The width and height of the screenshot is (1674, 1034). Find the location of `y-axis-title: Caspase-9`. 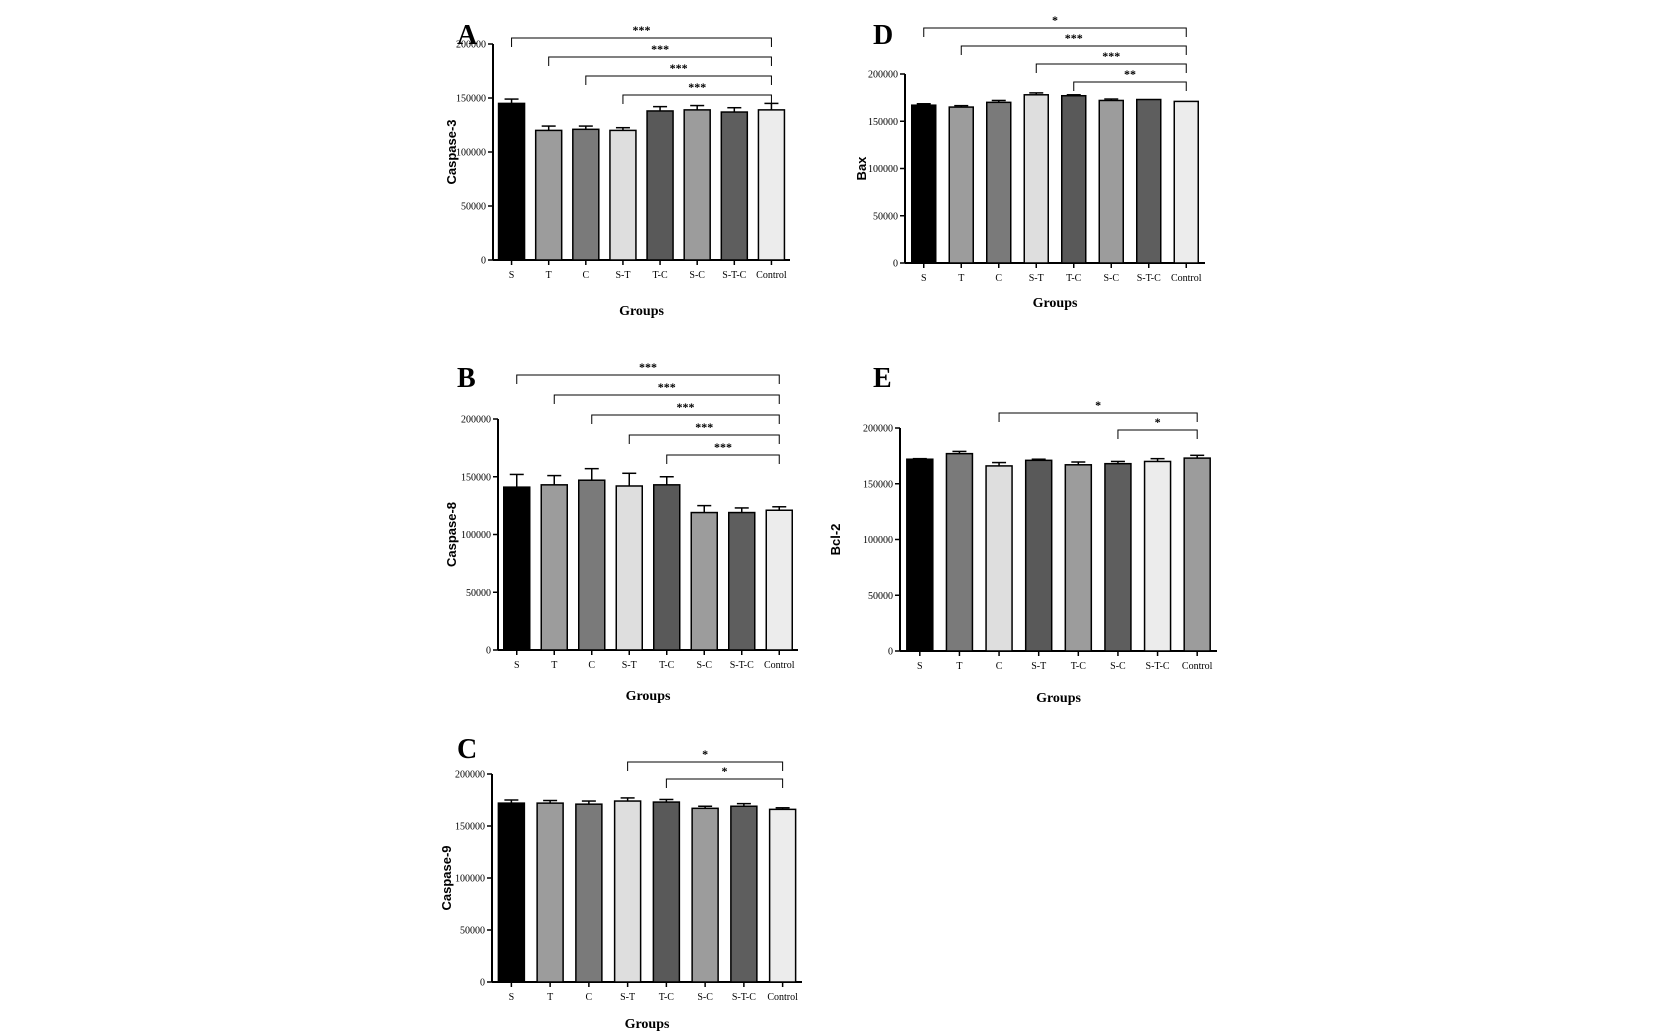

y-axis-title: Caspase-9 is located at coordinates (446, 877).